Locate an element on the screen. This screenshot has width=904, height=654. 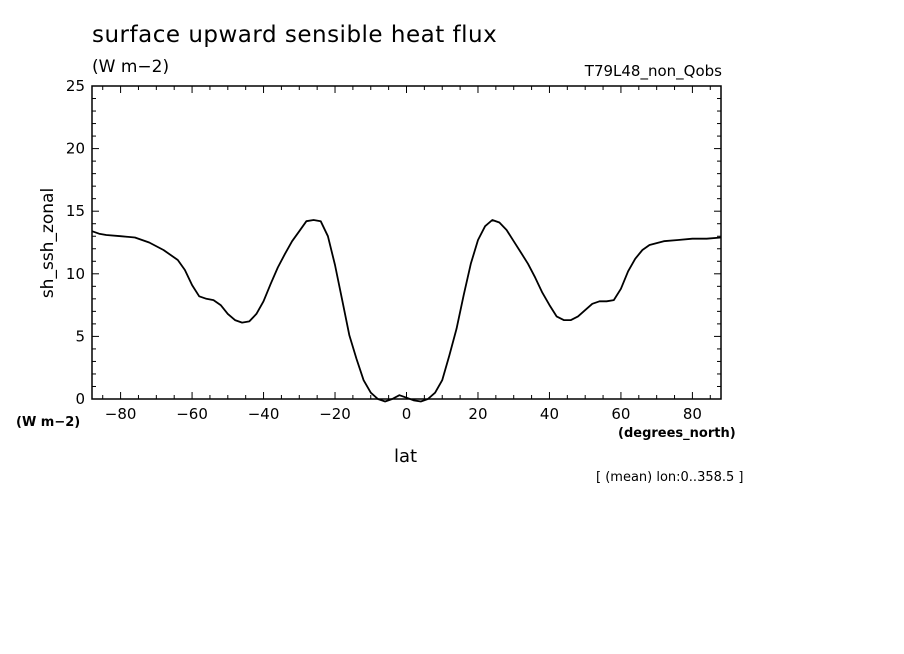
y-tick-label: 25 is located at coordinates (75, 86).